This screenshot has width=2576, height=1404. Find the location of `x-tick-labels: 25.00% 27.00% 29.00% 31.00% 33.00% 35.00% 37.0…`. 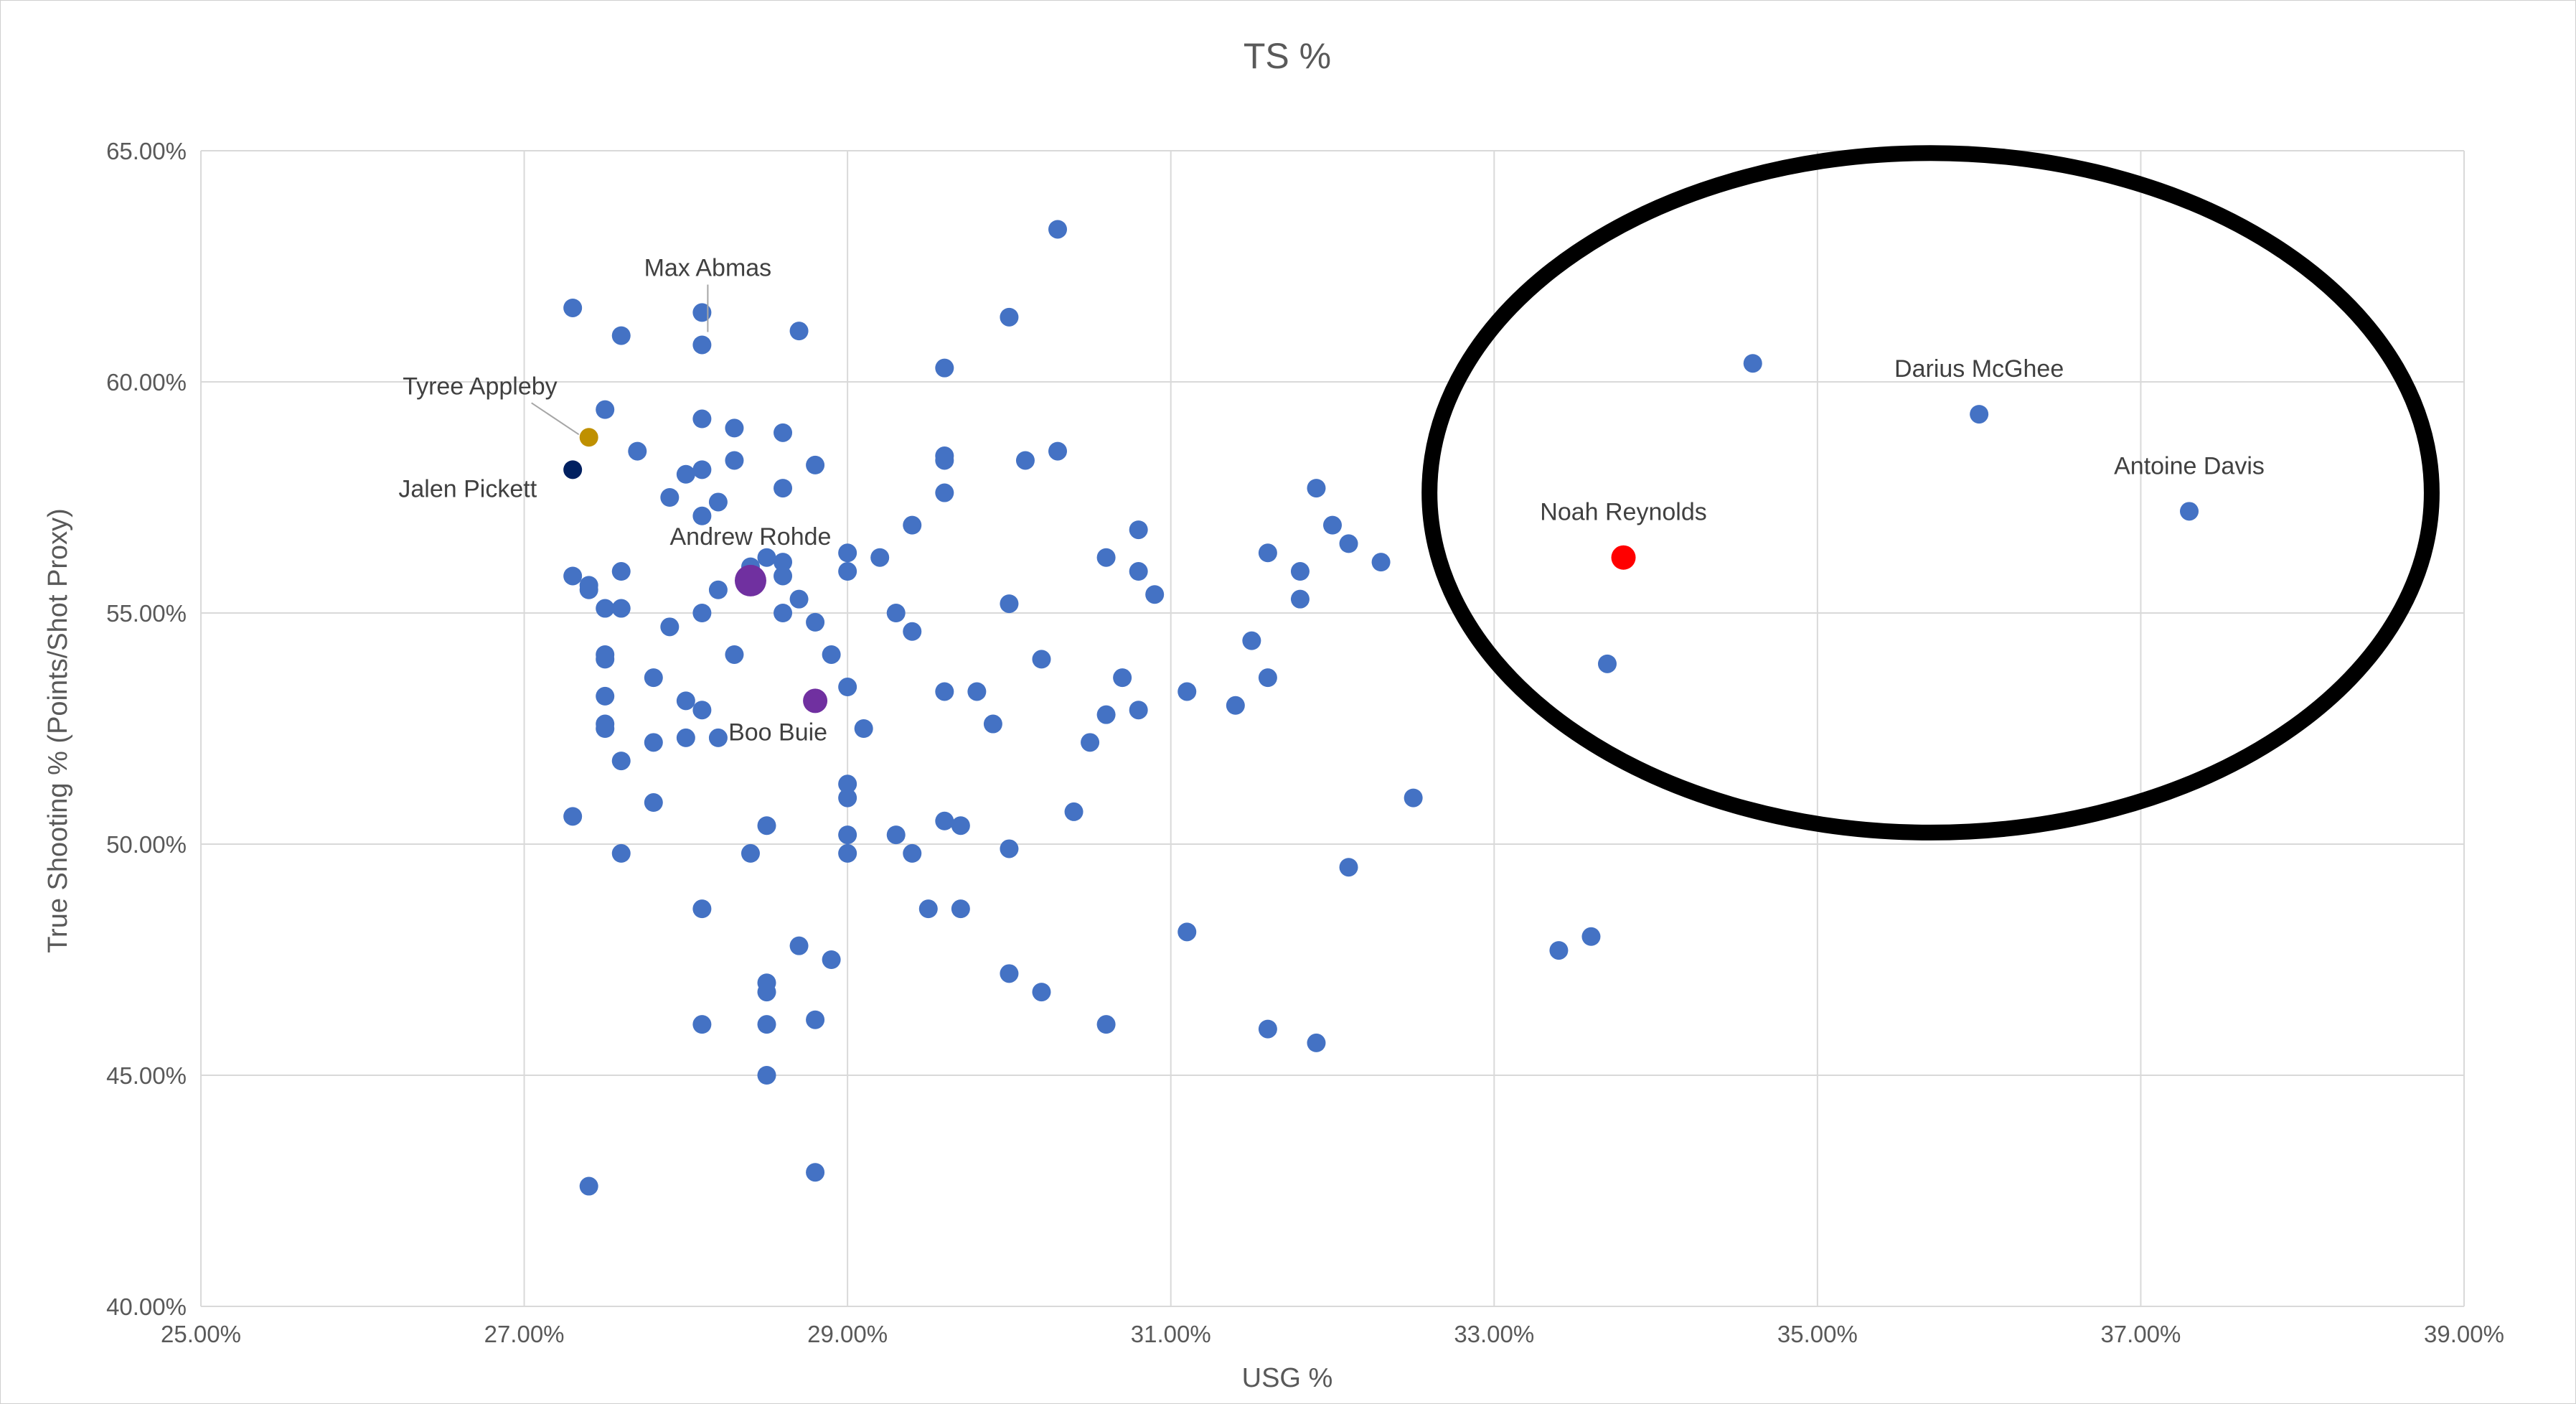

x-tick-labels: 25.00% 27.00% 29.00% 31.00% 33.00% 35.00% 37.0… is located at coordinates (1332, 1334).